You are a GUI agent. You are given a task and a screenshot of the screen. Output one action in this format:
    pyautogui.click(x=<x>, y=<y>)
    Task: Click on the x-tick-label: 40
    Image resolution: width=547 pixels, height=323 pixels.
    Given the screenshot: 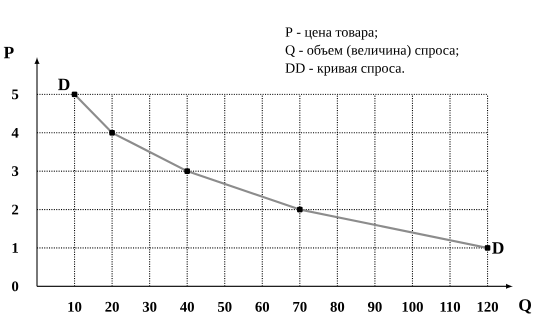 What is the action you would take?
    pyautogui.click(x=187, y=307)
    